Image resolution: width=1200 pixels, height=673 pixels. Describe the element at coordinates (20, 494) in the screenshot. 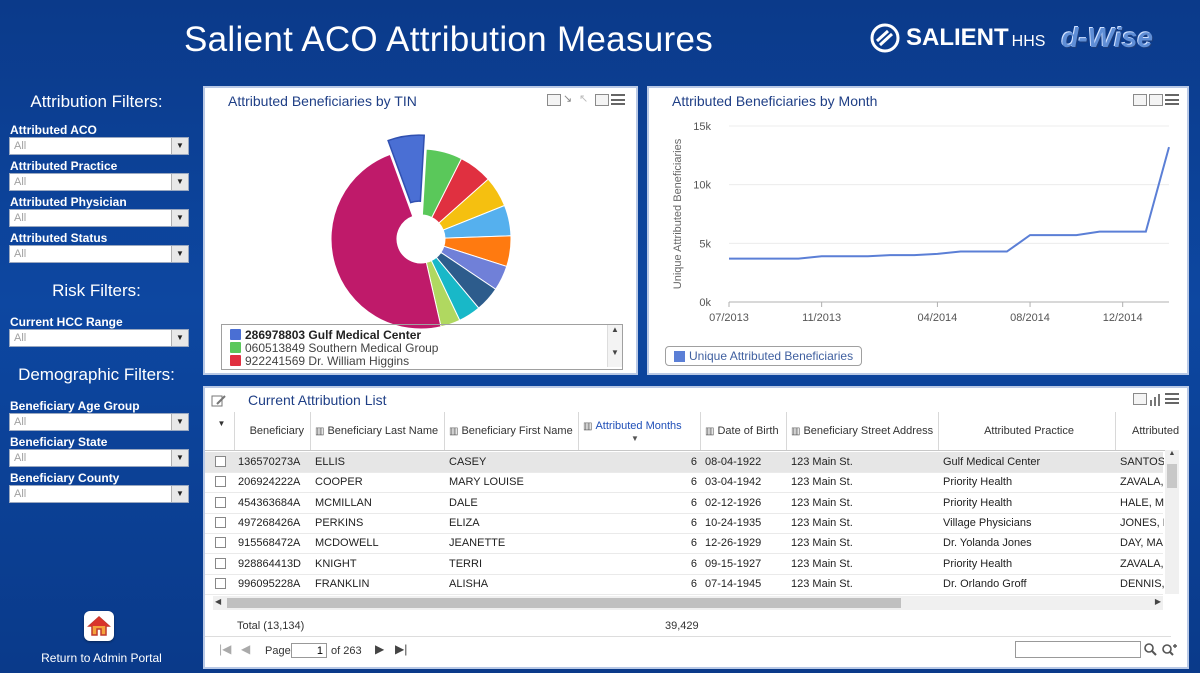

I see `select-value: All` at that location.